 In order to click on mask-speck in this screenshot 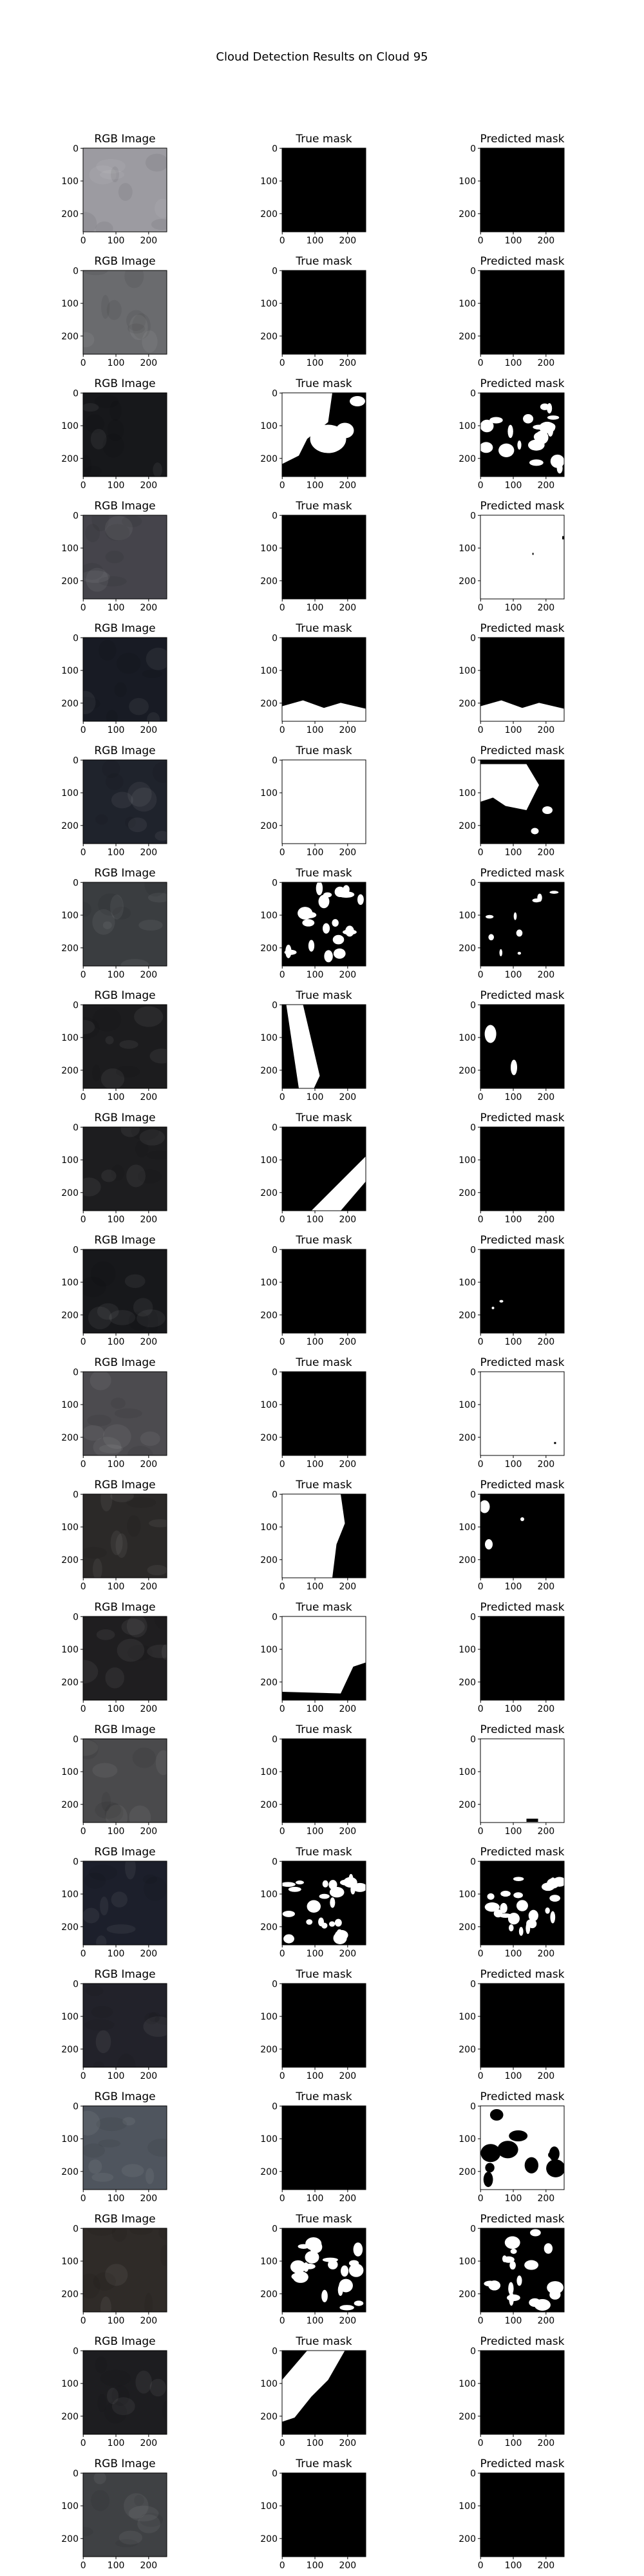, I will do `click(532, 1820)`.